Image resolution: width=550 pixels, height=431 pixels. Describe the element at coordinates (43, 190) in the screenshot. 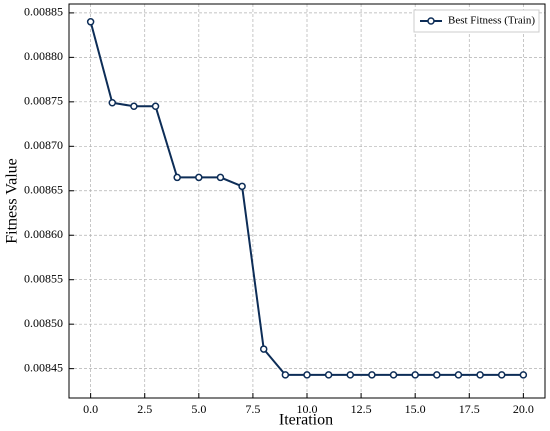

I see `y-tick-label: 0.00865` at that location.